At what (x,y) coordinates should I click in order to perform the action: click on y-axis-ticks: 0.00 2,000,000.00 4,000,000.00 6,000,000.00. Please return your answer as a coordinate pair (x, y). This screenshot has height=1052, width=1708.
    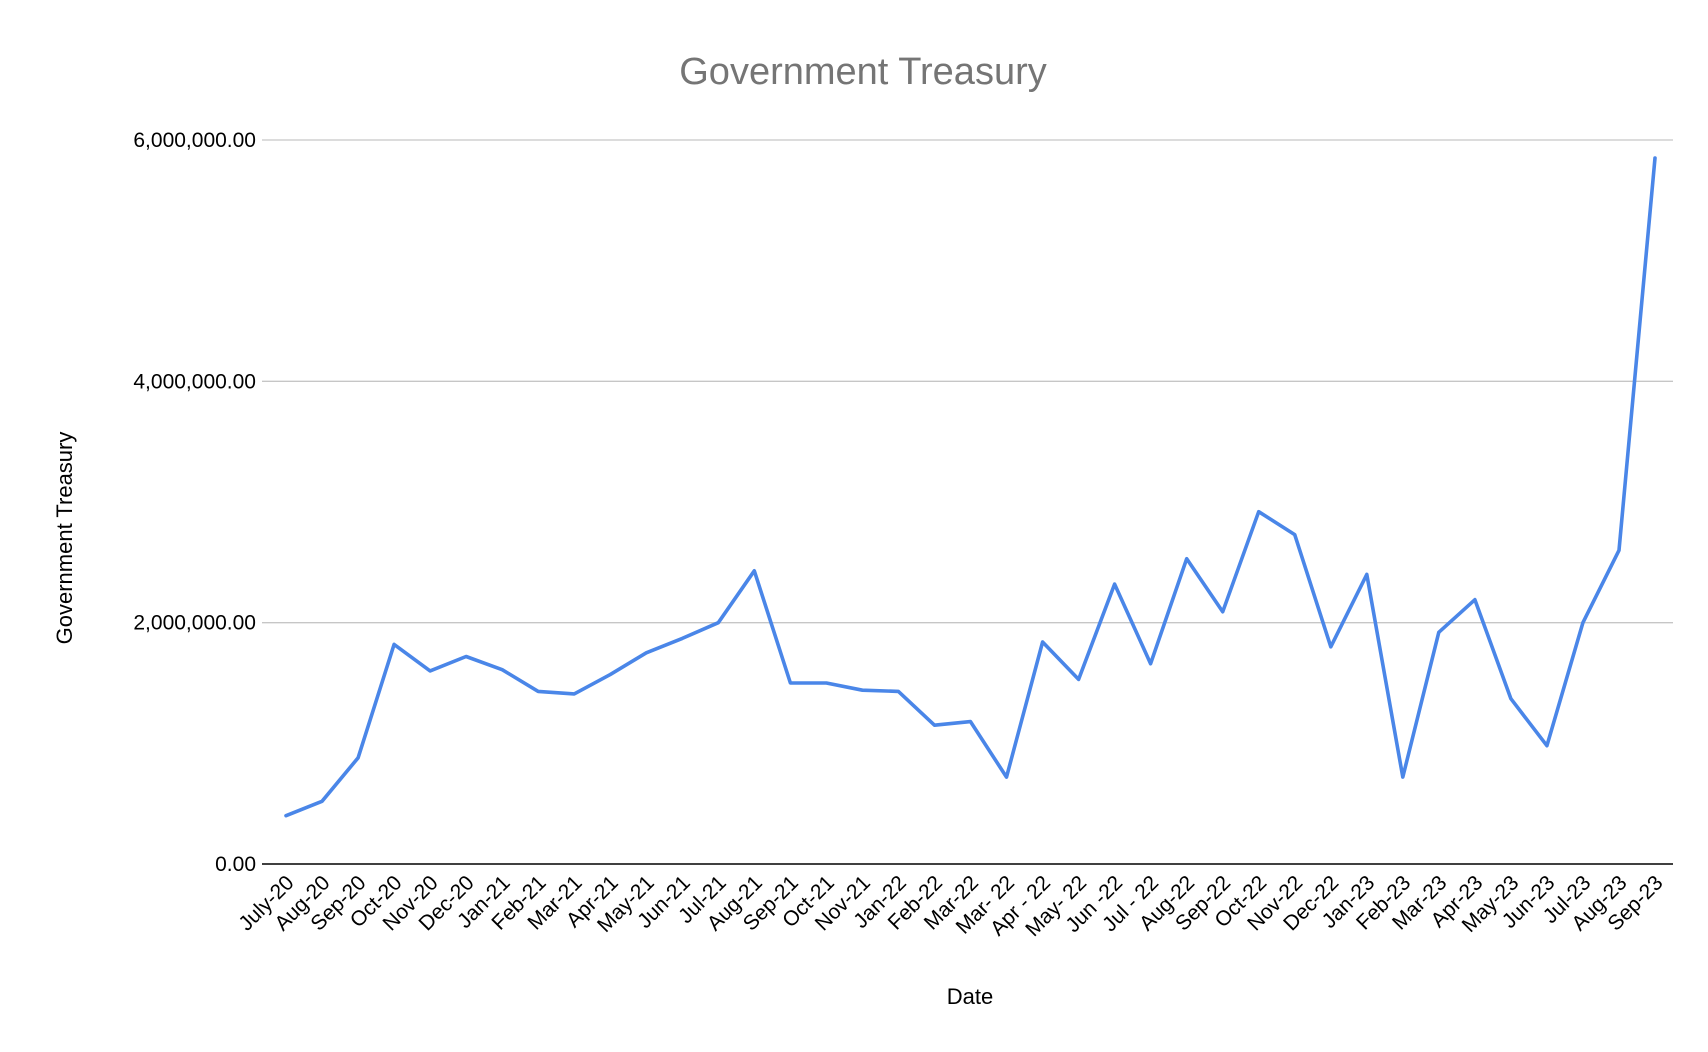
    Looking at the image, I should click on (194, 502).